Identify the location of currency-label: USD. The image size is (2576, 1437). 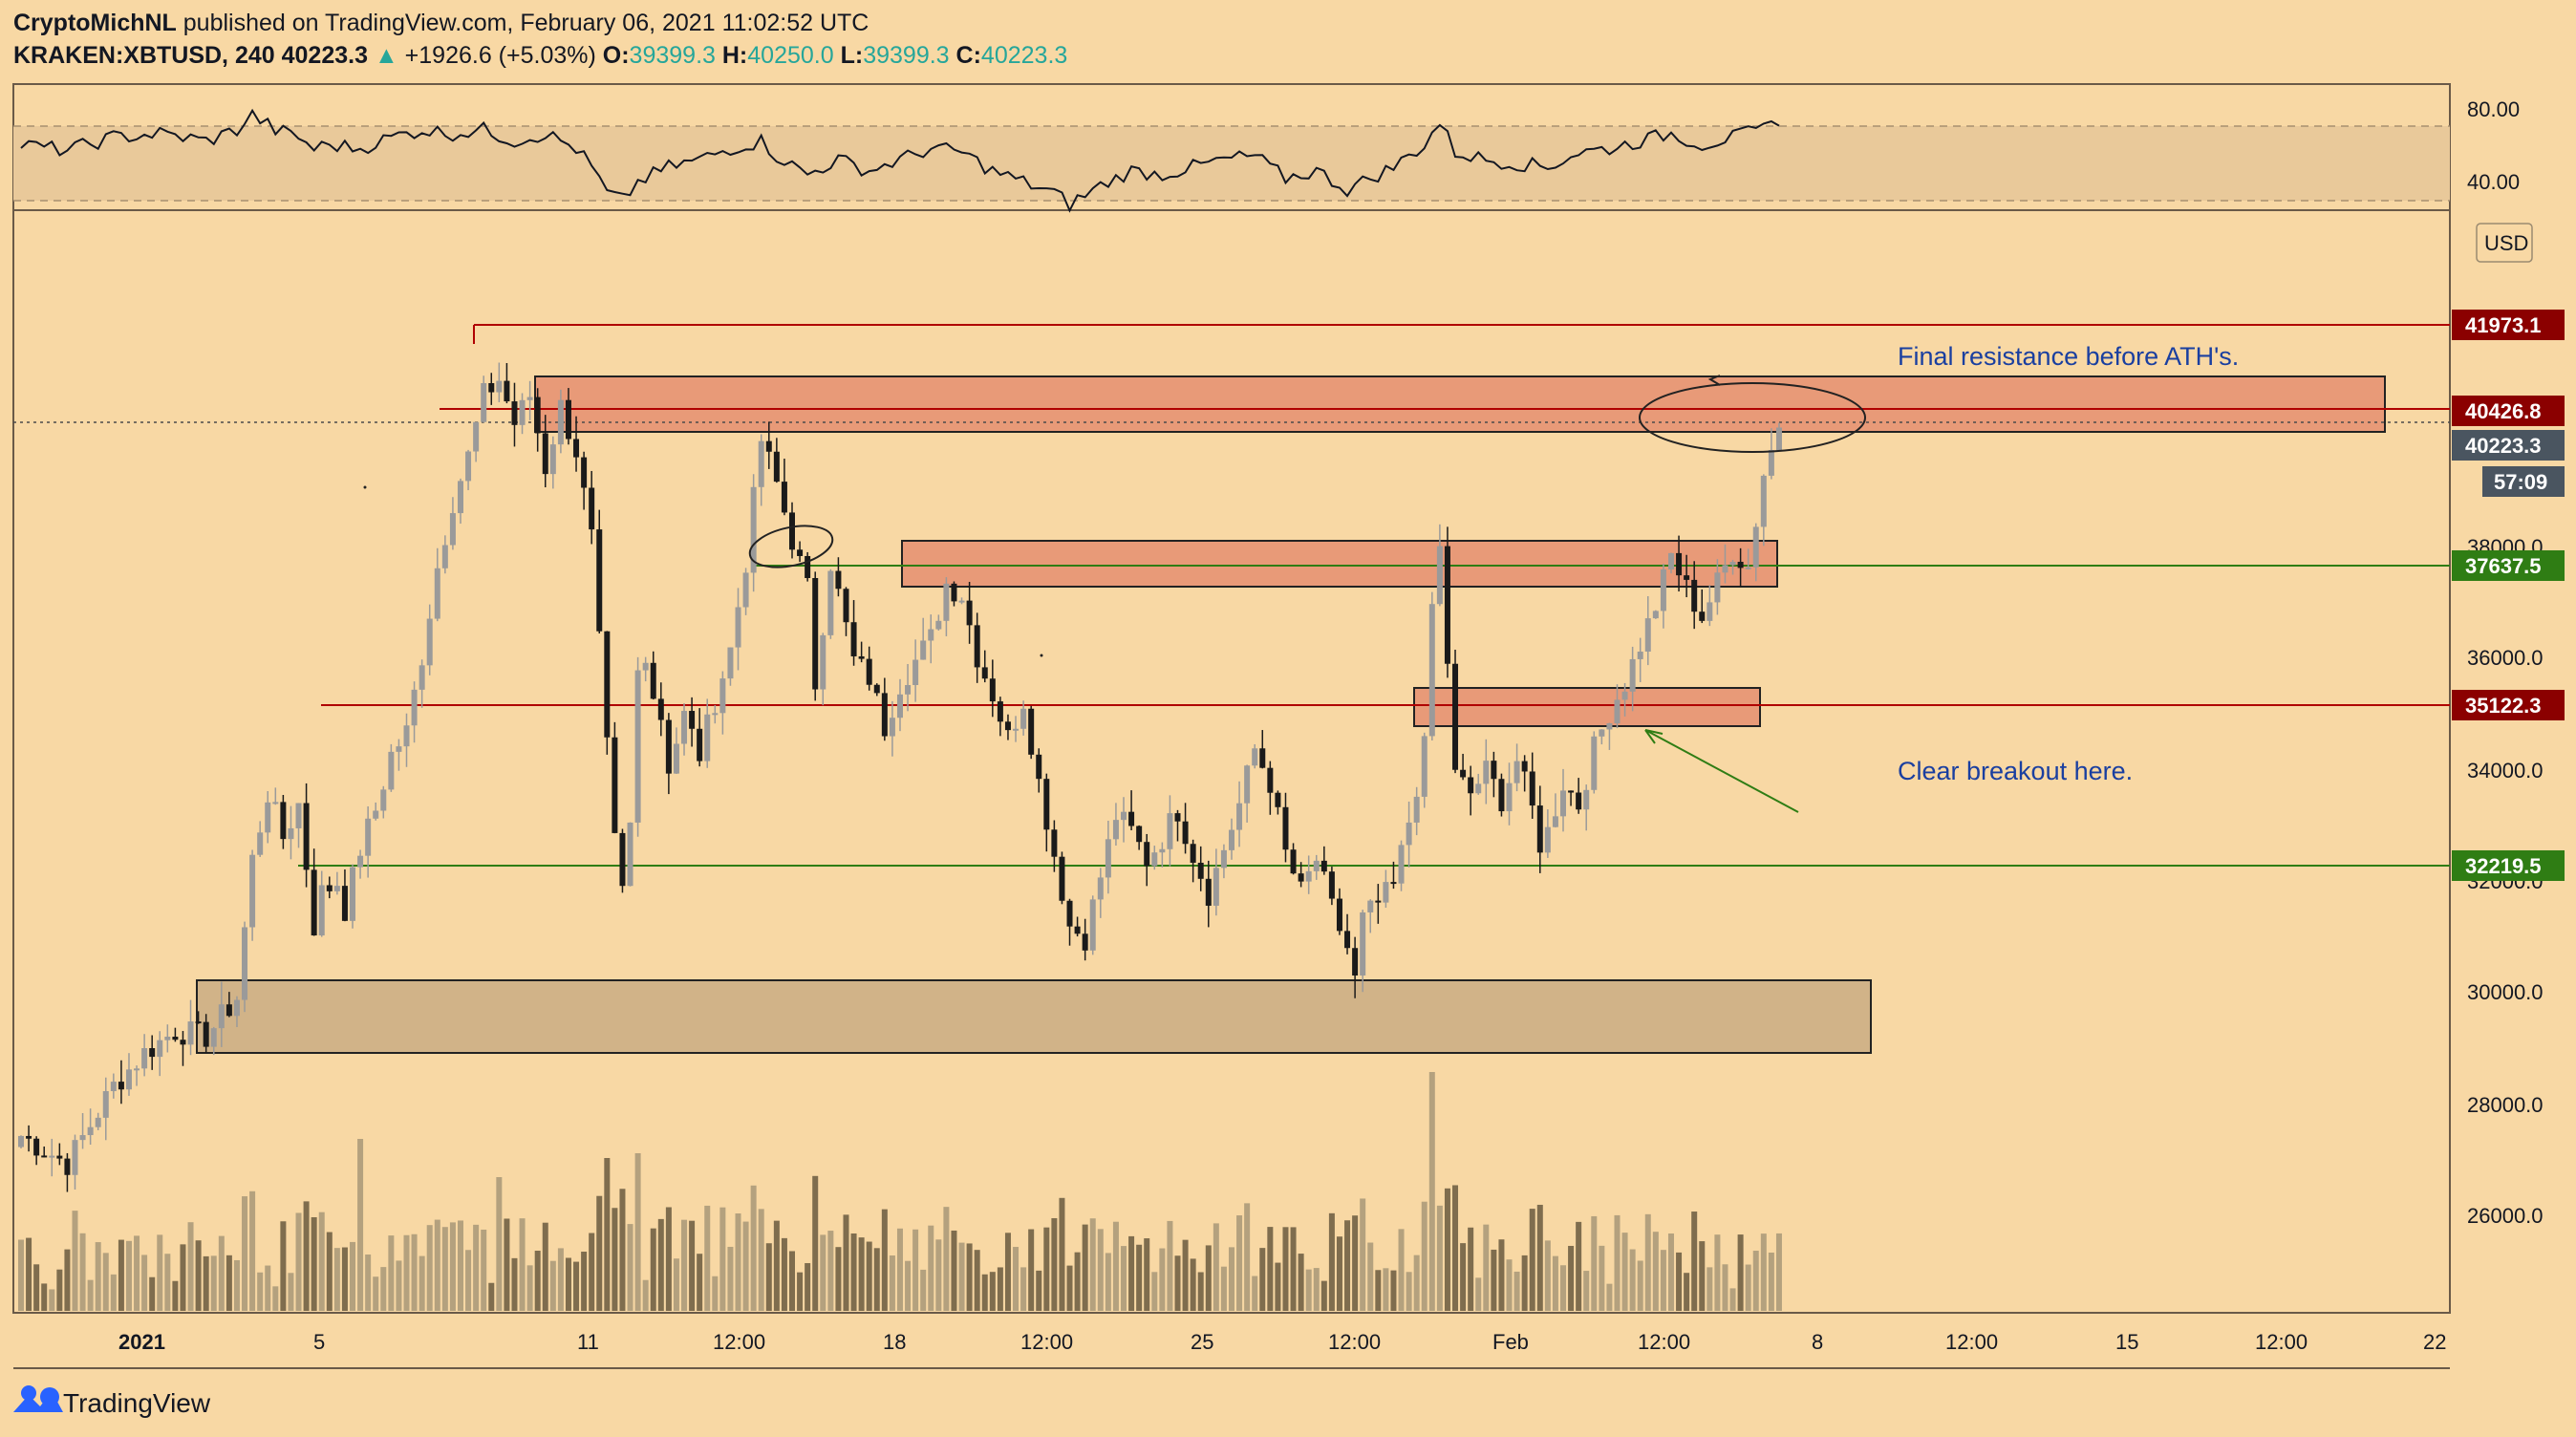
(2506, 243).